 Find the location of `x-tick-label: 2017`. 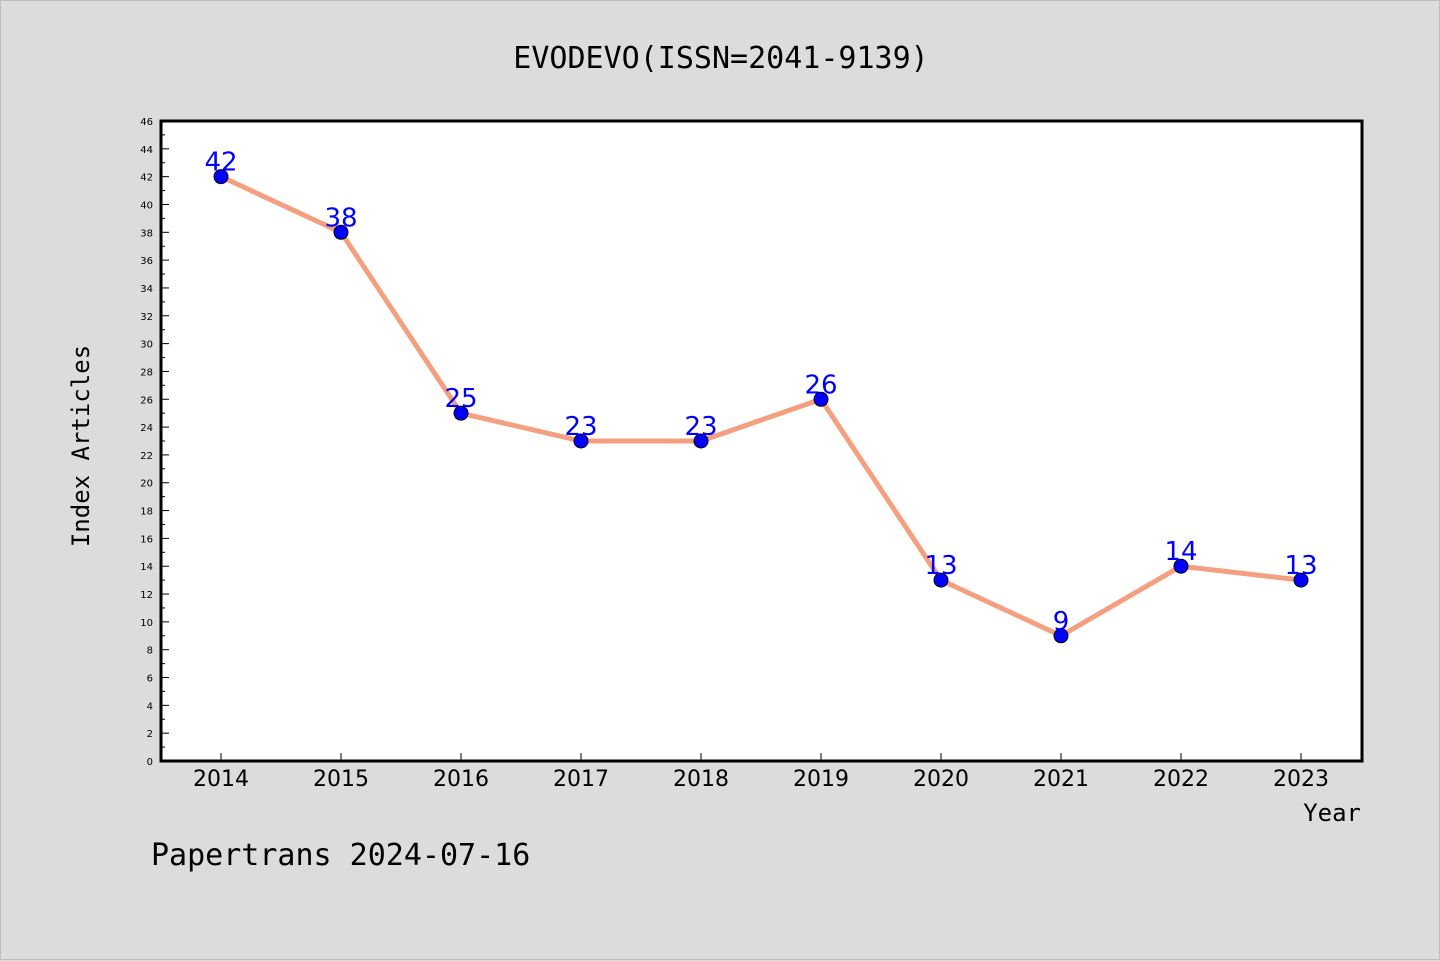

x-tick-label: 2017 is located at coordinates (581, 779).